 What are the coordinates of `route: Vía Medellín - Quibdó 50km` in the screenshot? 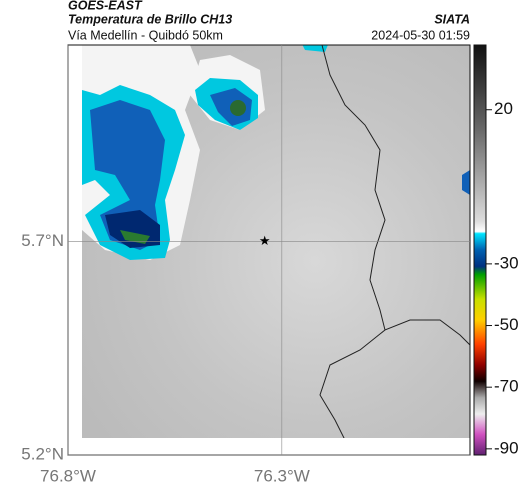 It's located at (145, 35).